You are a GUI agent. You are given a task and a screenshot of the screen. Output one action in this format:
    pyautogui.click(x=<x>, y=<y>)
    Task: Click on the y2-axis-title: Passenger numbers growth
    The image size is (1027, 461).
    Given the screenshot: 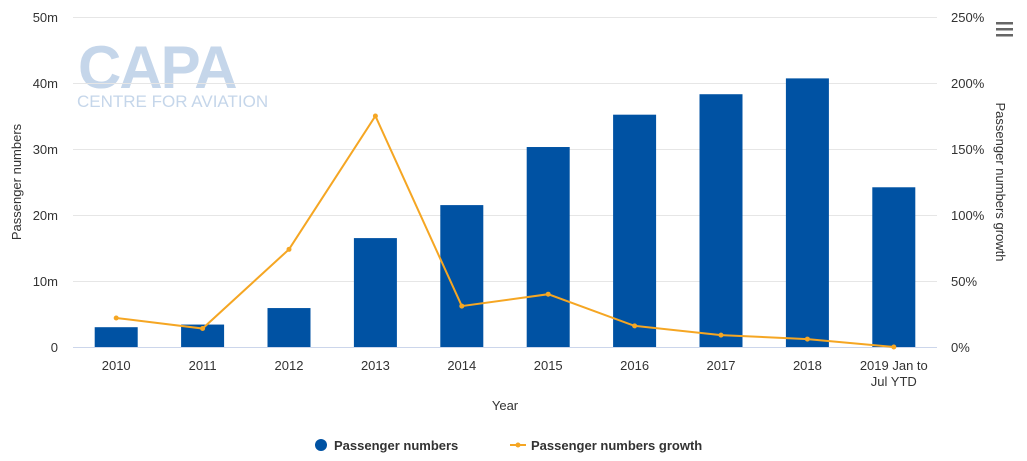 What is the action you would take?
    pyautogui.click(x=1000, y=182)
    